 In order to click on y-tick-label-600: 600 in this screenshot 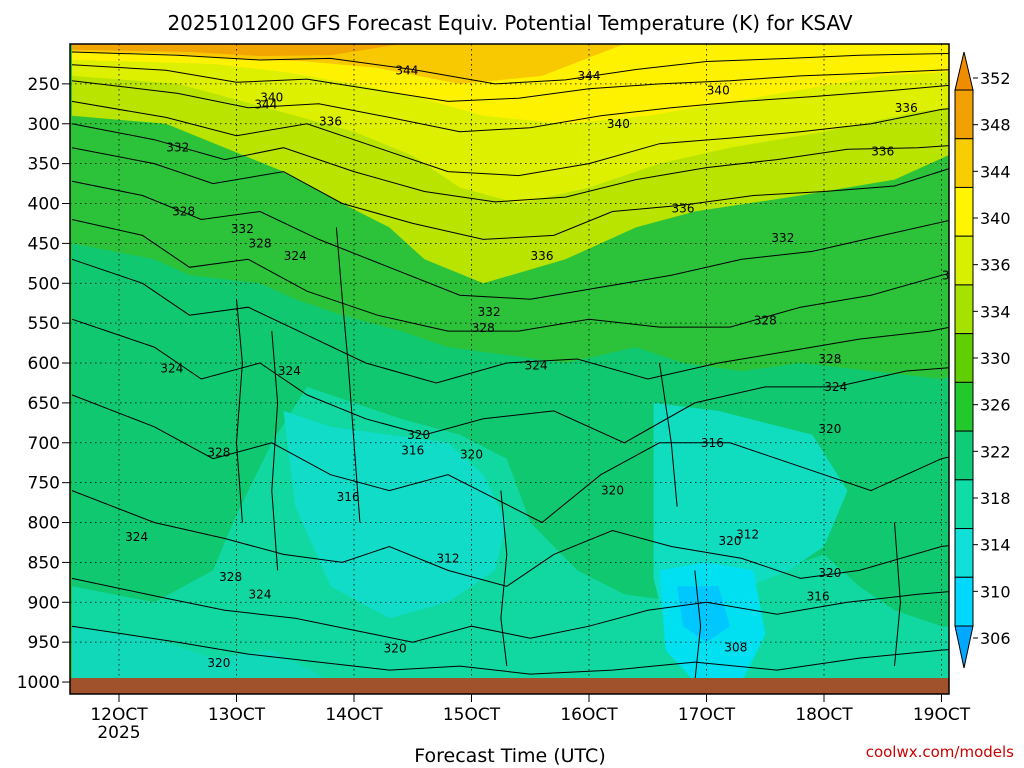, I will do `click(44, 364)`.